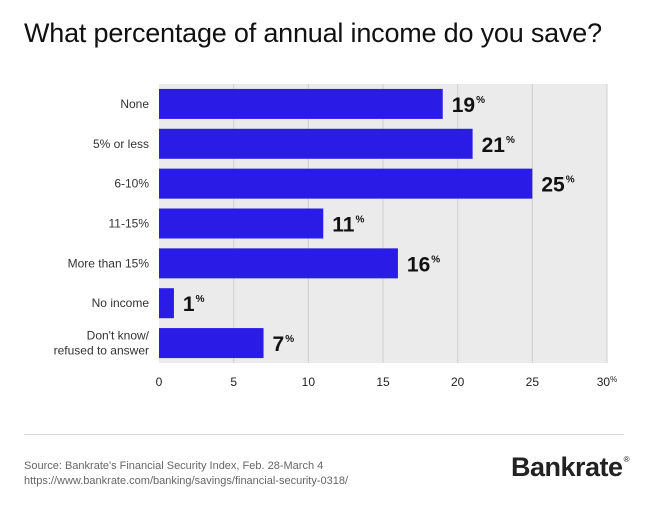 The height and width of the screenshot is (515, 653). Describe the element at coordinates (468, 105) in the screenshot. I see `data-label-0: 19%` at that location.